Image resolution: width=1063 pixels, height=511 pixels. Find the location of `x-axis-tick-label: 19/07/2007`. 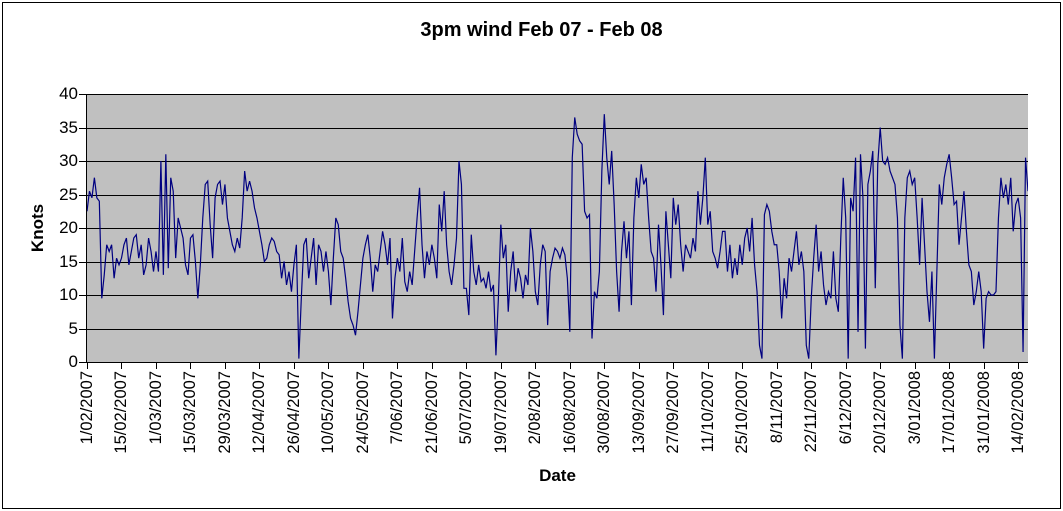

x-axis-tick-label: 19/07/2007 is located at coordinates (501, 412).